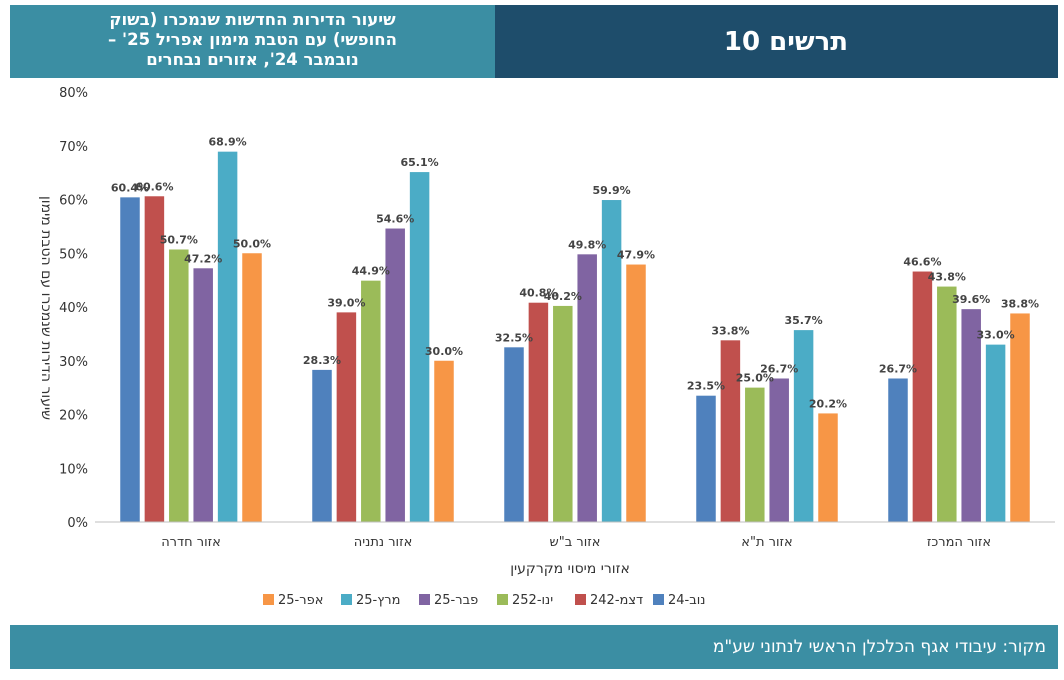 Image resolution: width=1064 pixels, height=680 pixels. Describe the element at coordinates (730, 330) in the screenshot. I see `data-label: 33.8%` at that location.